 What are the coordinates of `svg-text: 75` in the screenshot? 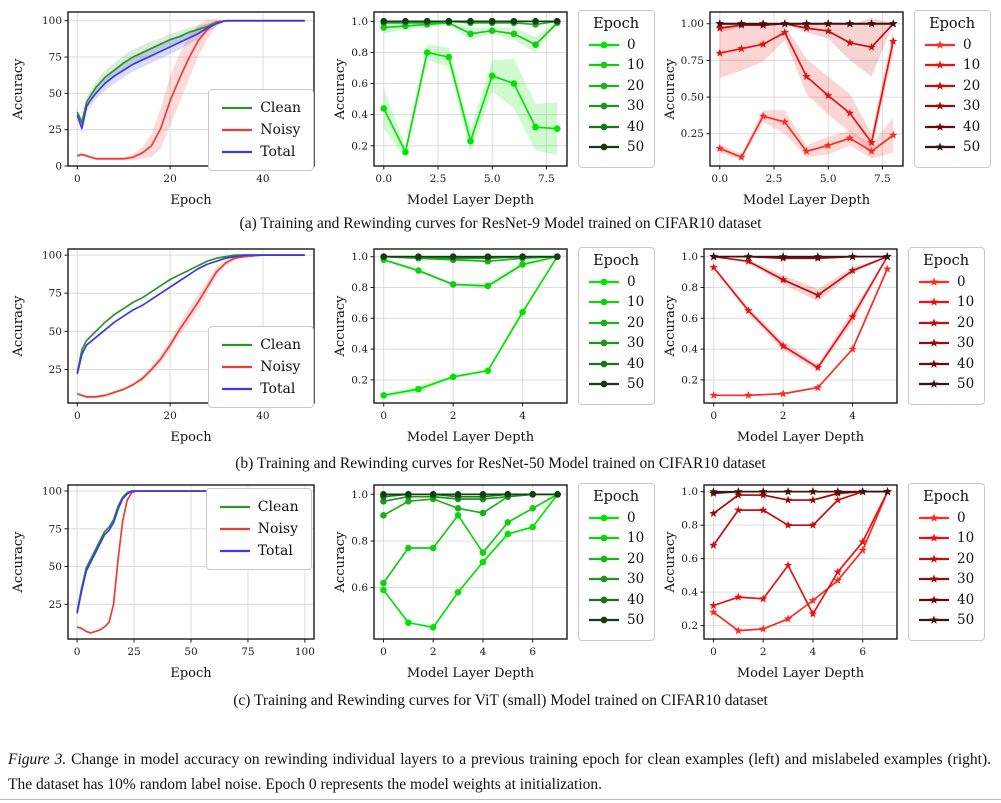 It's located at (247, 652).